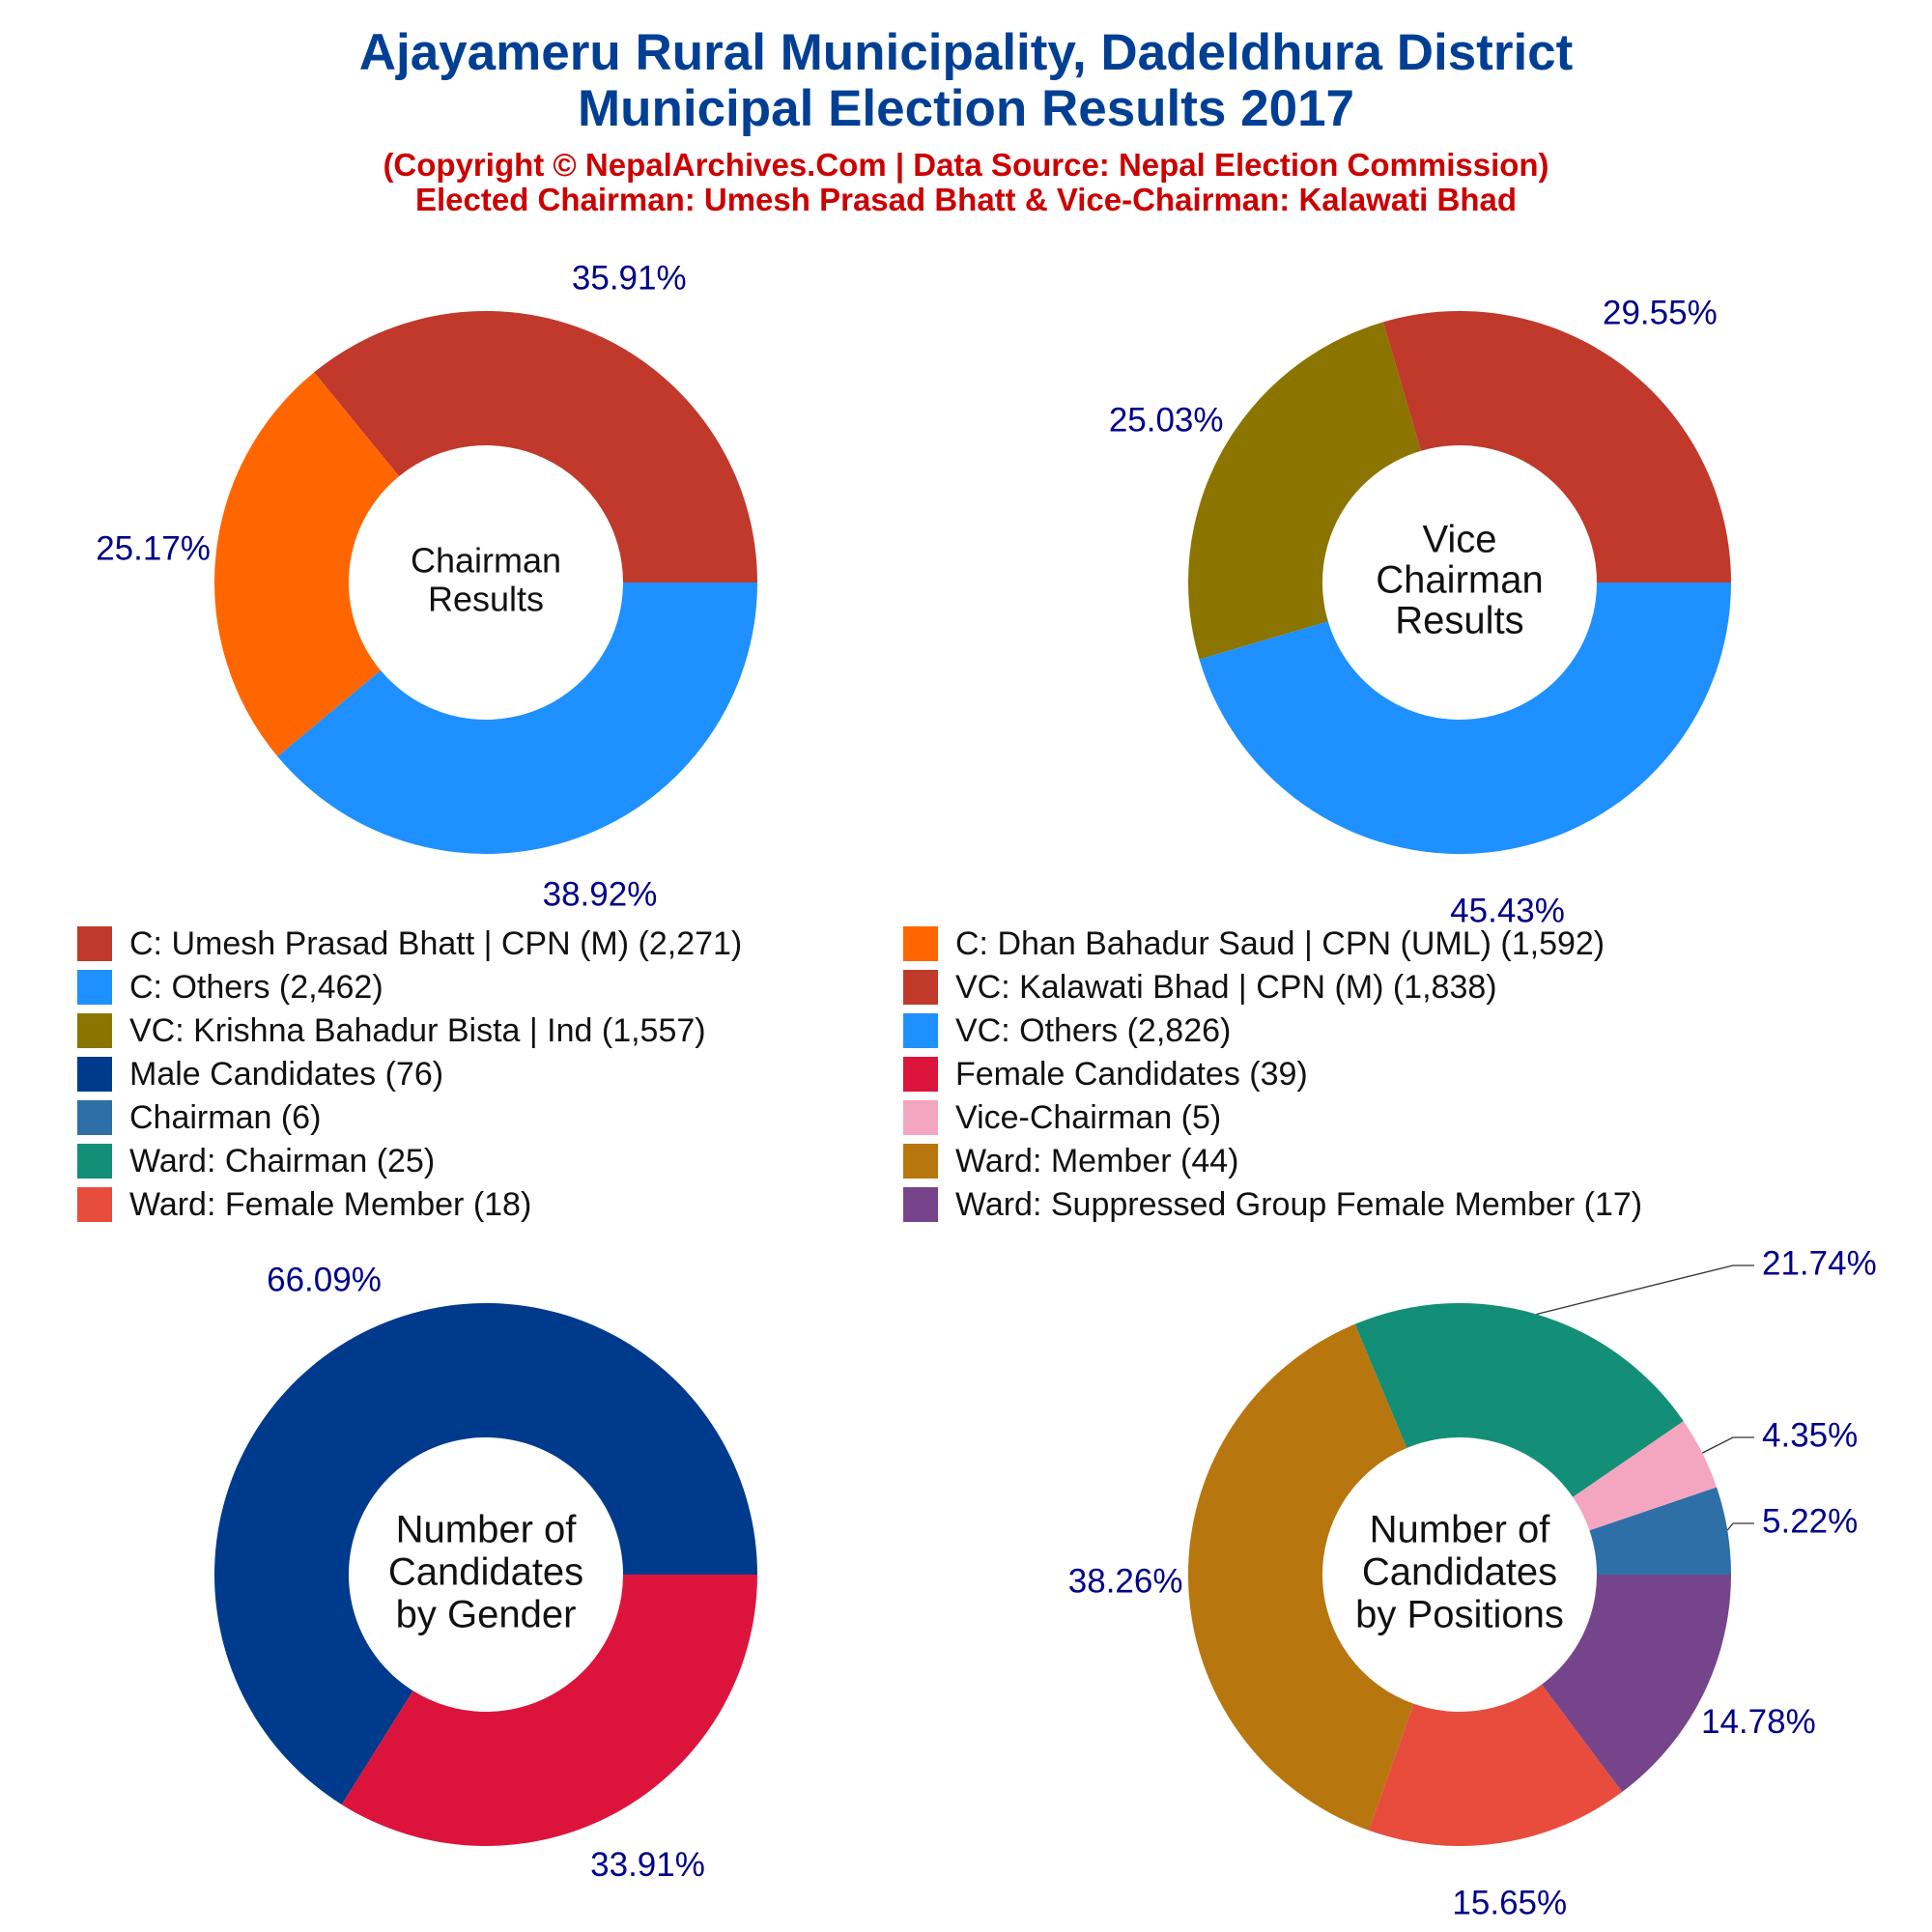  I want to click on slice-percent-label: 38.26%, so click(1125, 1582).